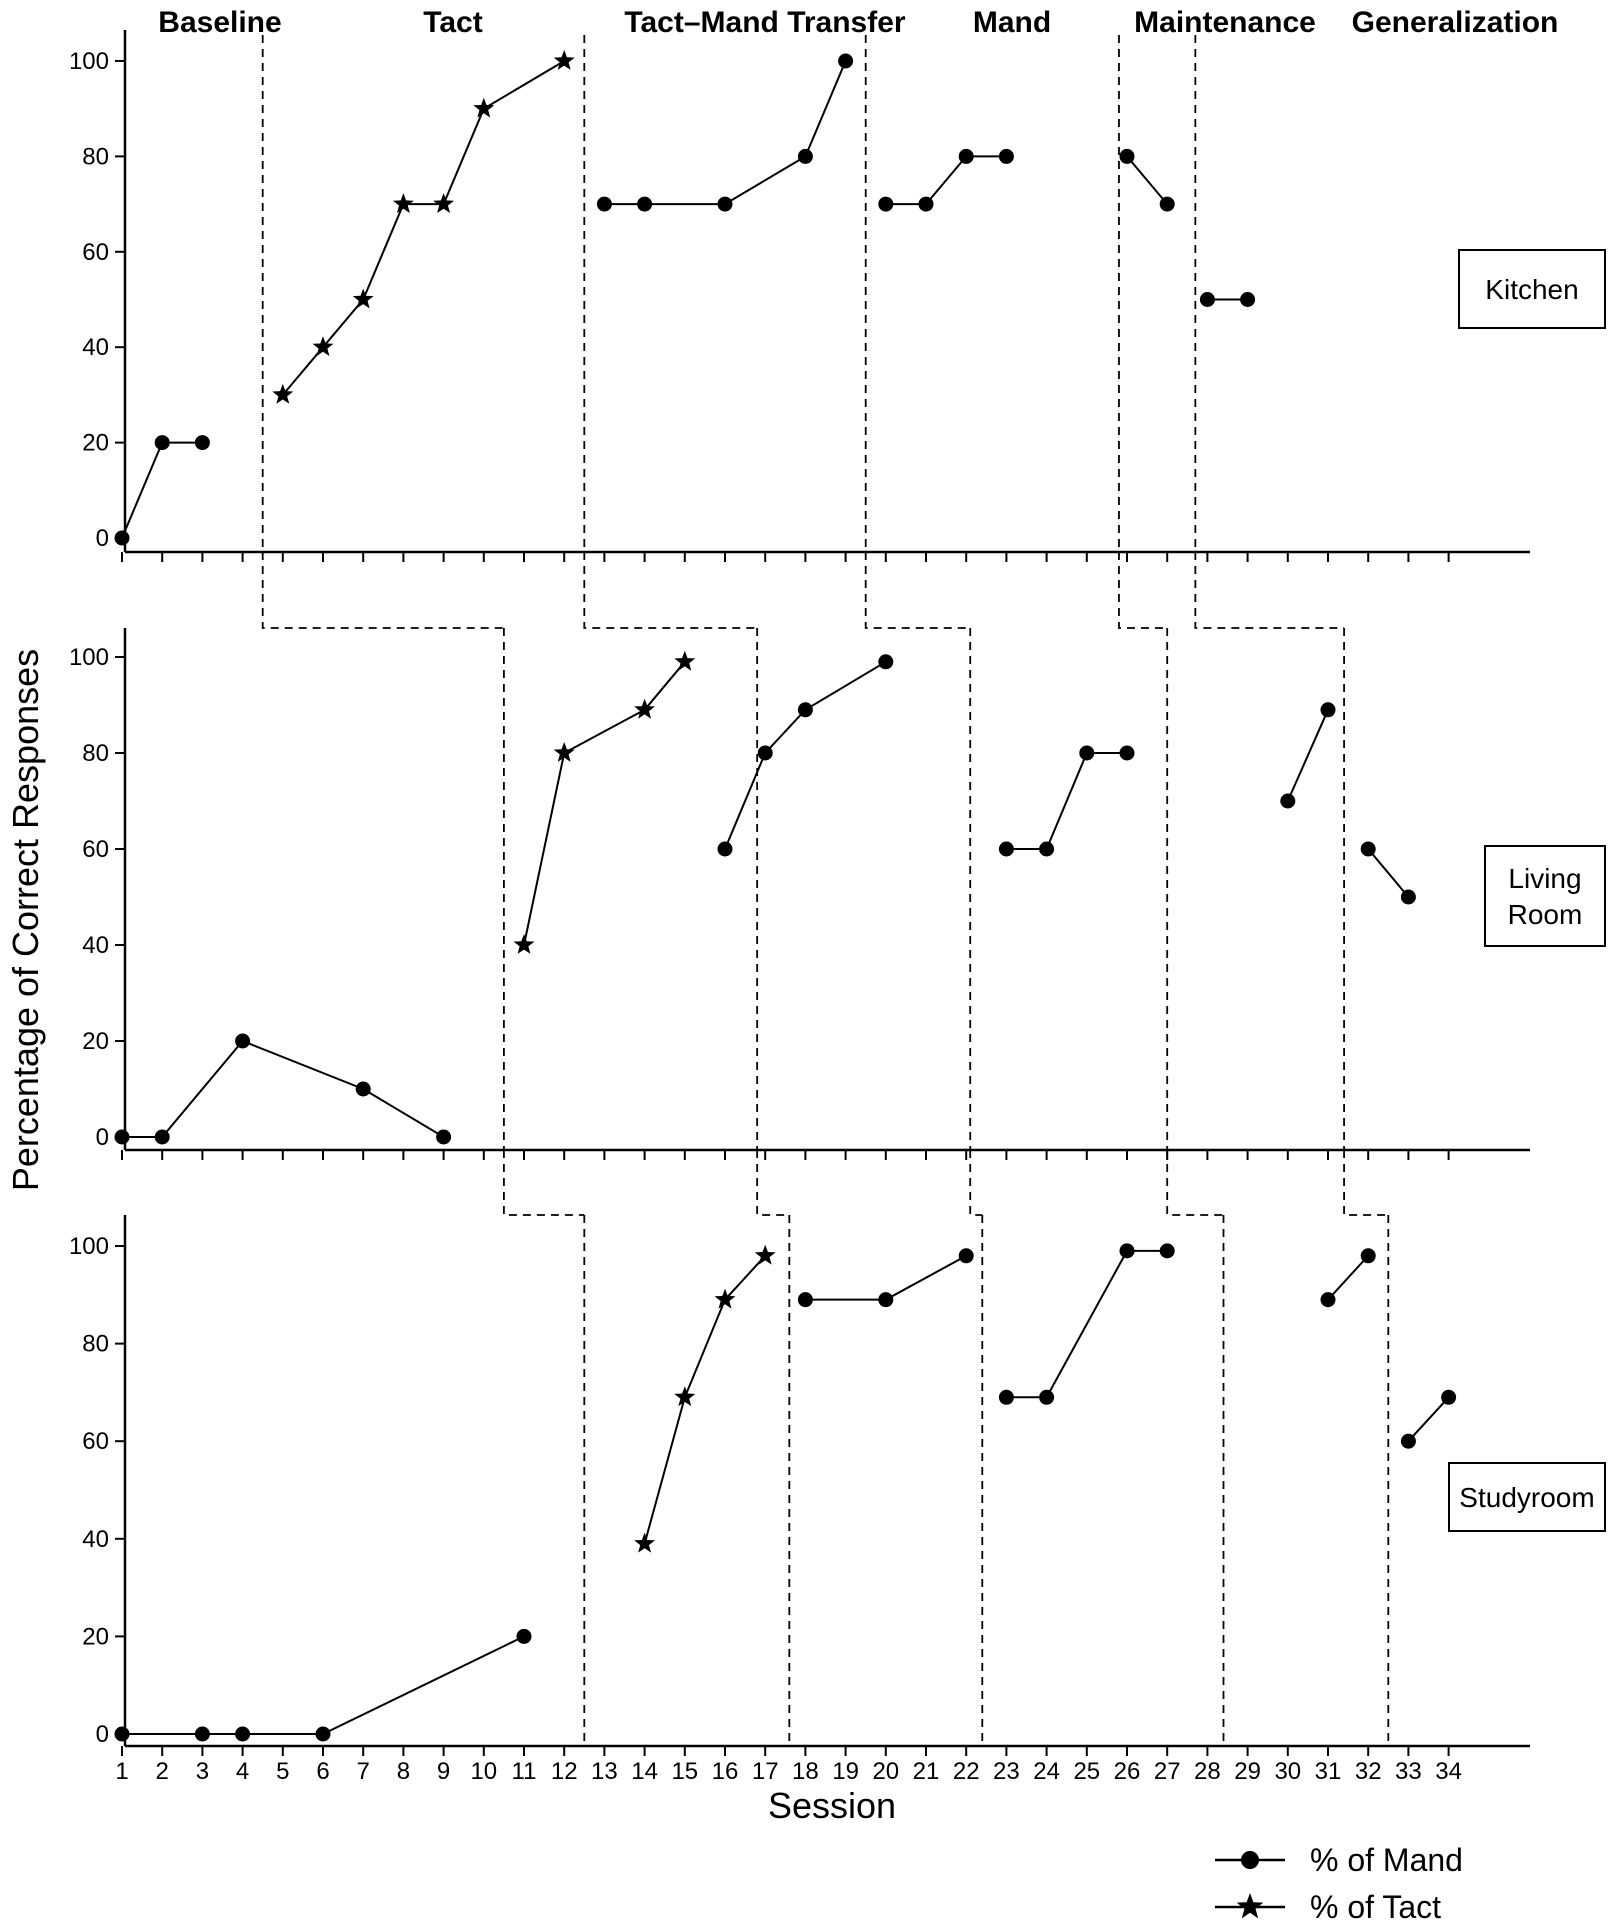  Describe the element at coordinates (95, 443) in the screenshot. I see `y-tick-label: 20` at that location.